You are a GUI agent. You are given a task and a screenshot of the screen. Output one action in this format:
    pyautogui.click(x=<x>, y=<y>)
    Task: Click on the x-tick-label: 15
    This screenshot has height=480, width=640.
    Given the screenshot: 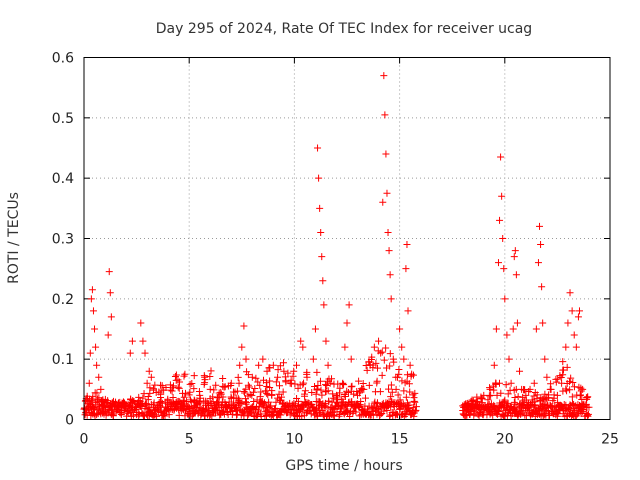 What is the action you would take?
    pyautogui.click(x=400, y=440)
    